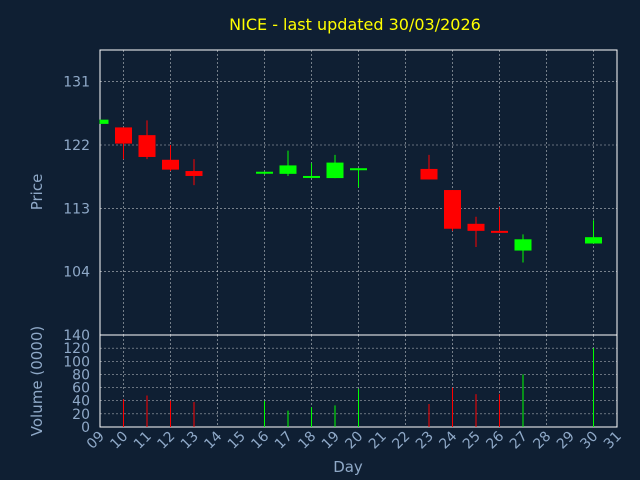  I want to click on volume-axis-label: Volume (0000), so click(37, 381).